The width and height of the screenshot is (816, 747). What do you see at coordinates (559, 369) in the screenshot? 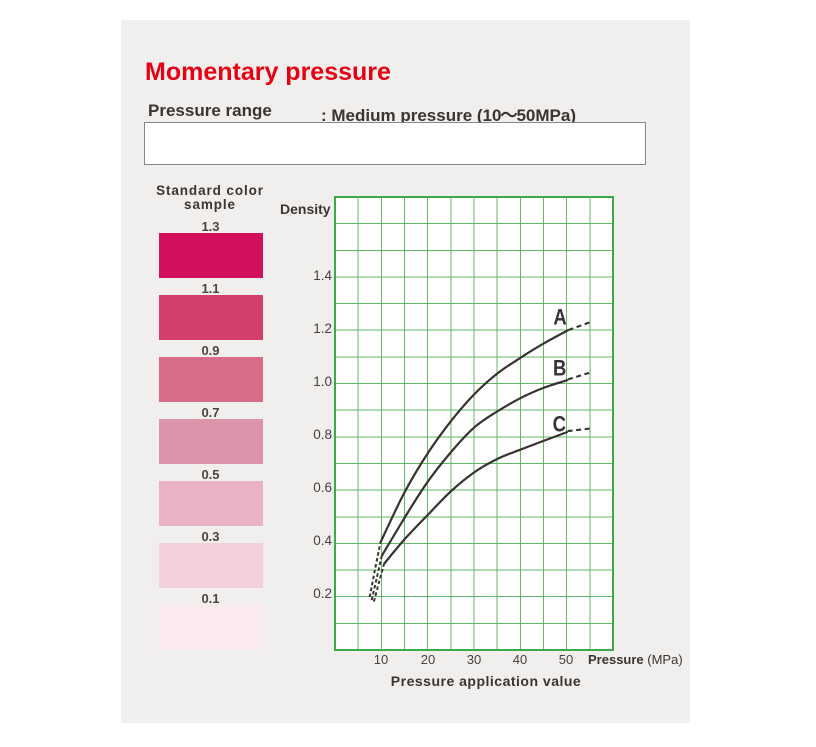
I see `svg-text: B` at bounding box center [559, 369].